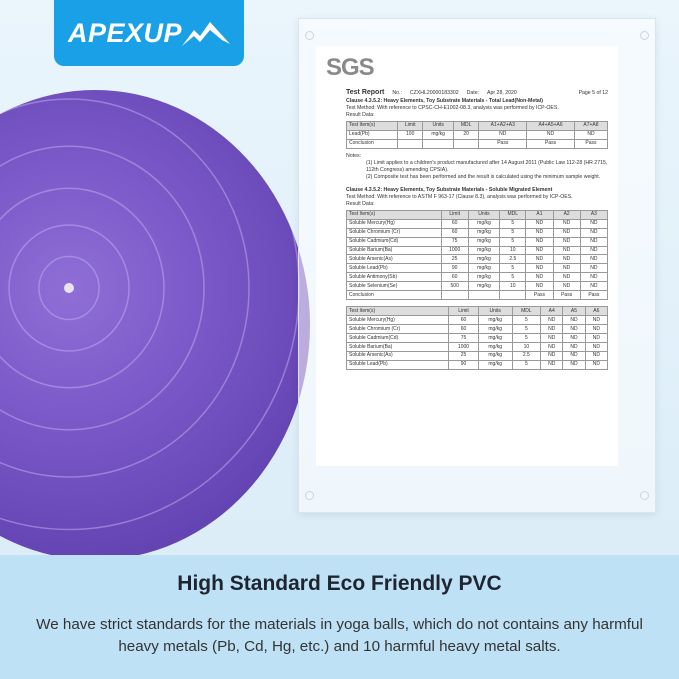 The image size is (679, 679). I want to click on table-row: Soluble Cadmium(Cd) 75 mg/kg 5 ND ND ND, so click(477, 337).